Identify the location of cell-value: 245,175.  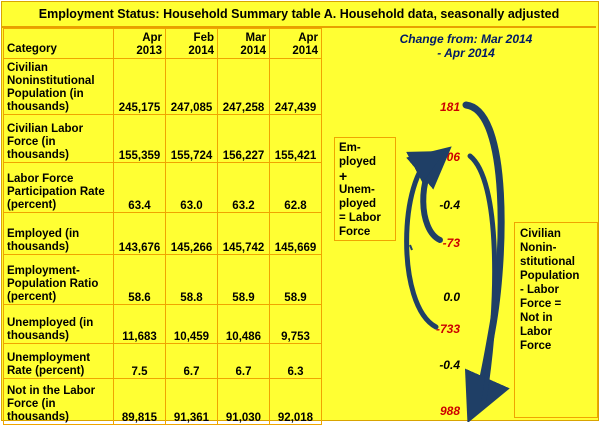
(139, 86).